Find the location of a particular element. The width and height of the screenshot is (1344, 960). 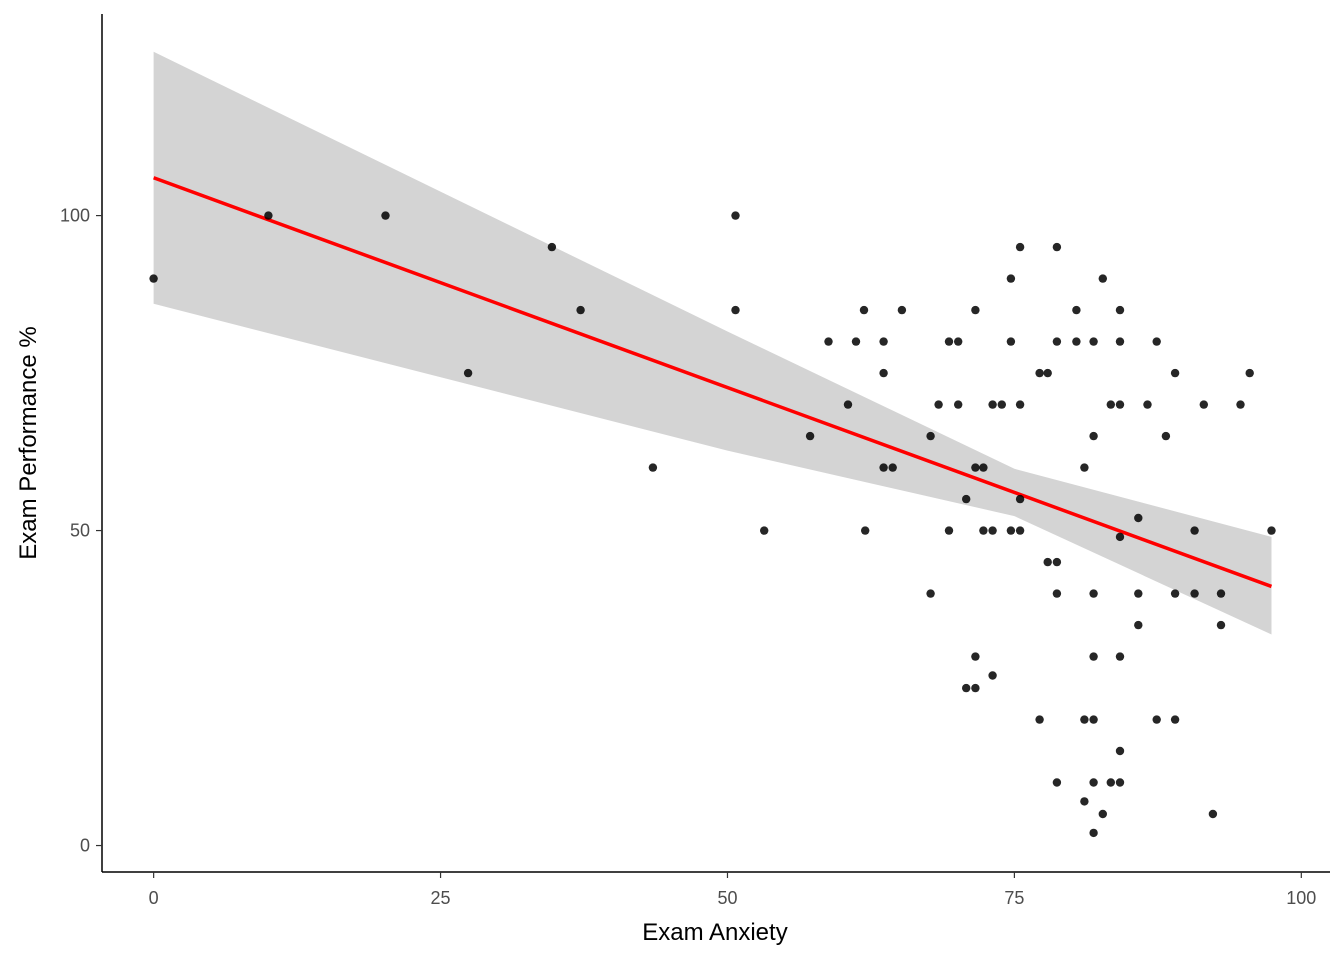

y-tick-label: 0 is located at coordinates (85, 846).